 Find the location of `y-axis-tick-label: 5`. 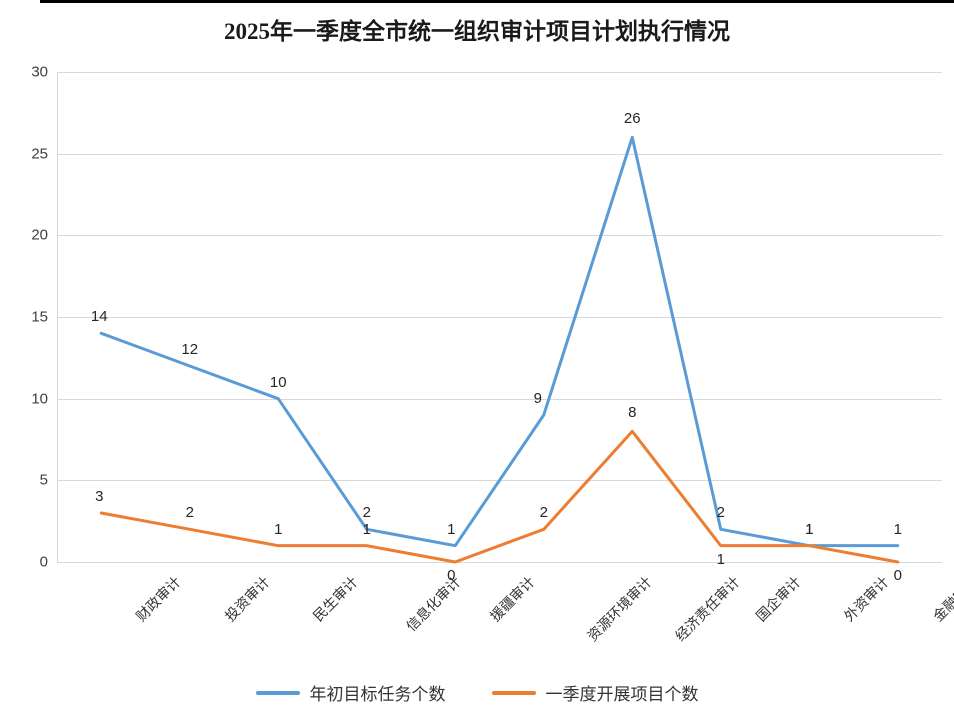

y-axis-tick-label: 5 is located at coordinates (43, 480).